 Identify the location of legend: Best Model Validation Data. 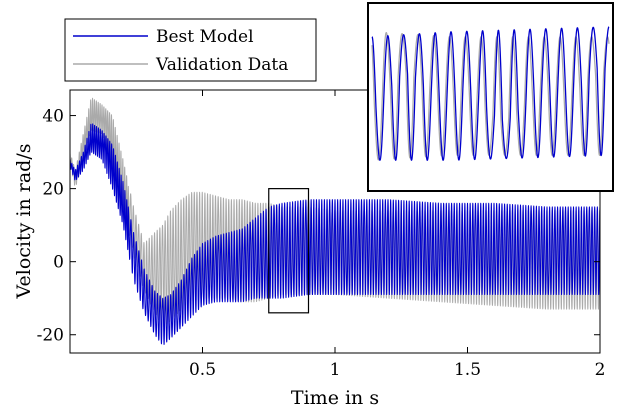
(190, 50).